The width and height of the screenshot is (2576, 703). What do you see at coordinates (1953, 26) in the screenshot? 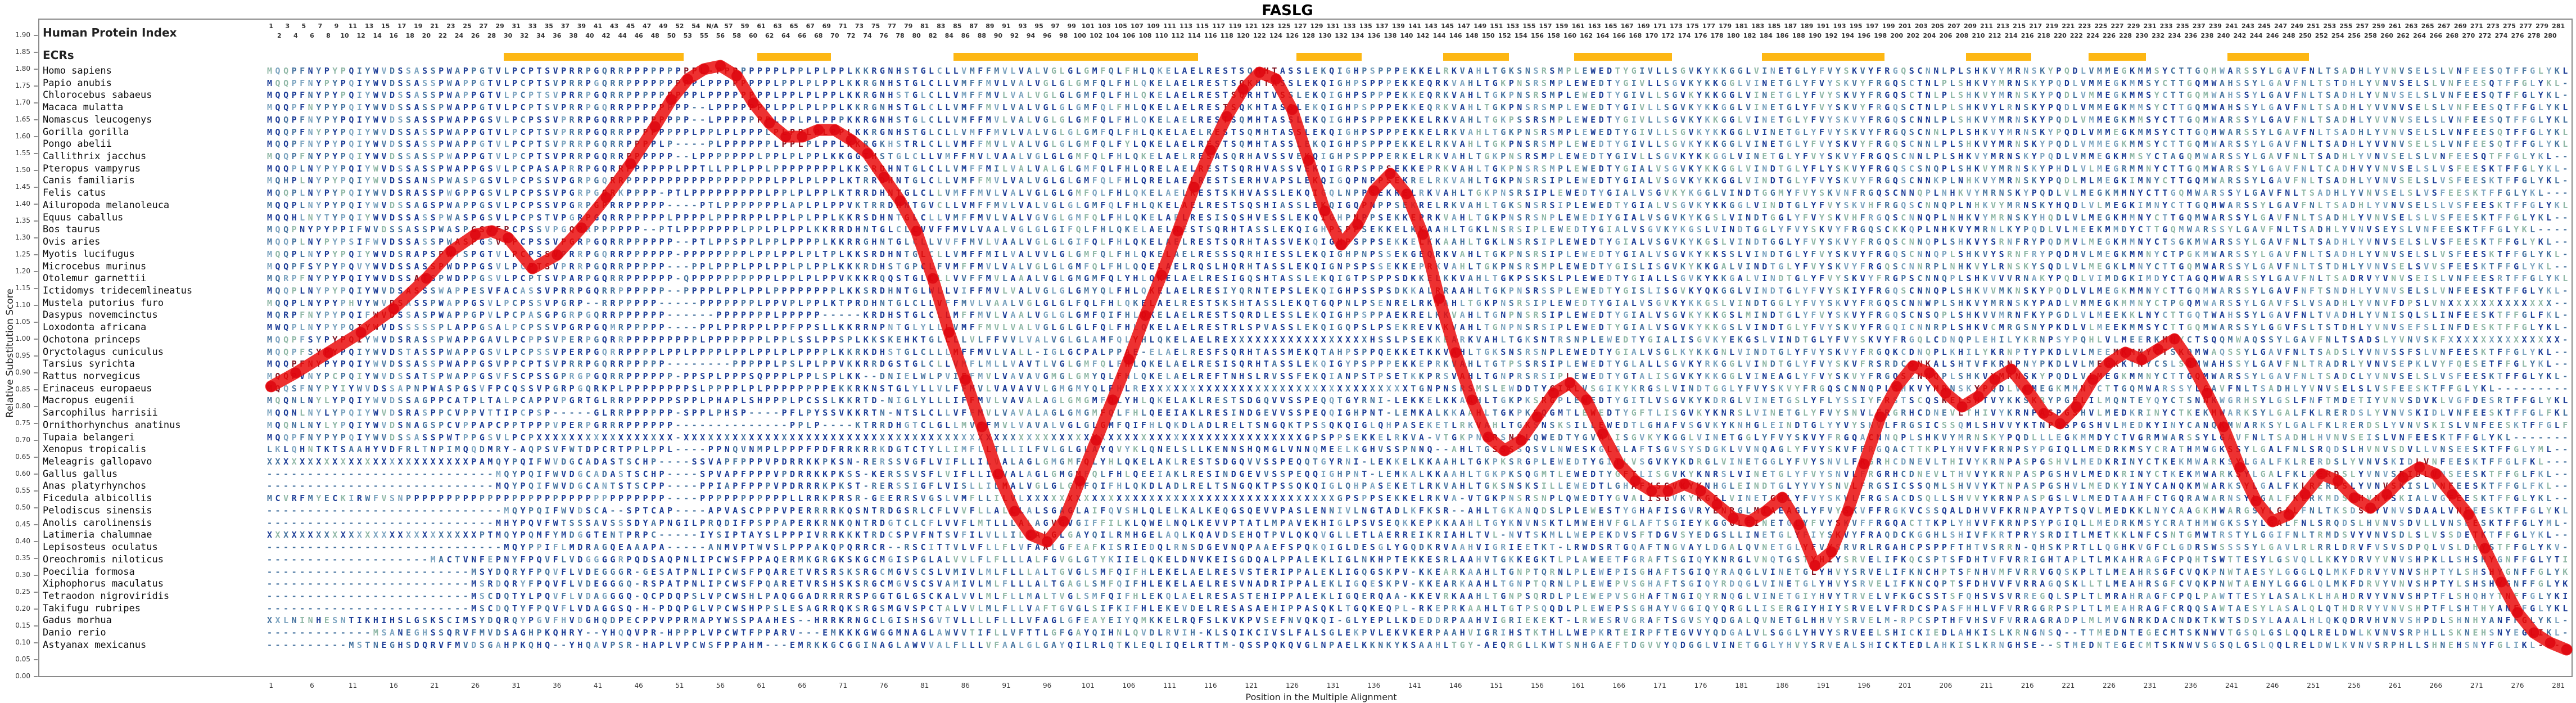
I see `protein-index-number: 207` at bounding box center [1953, 26].